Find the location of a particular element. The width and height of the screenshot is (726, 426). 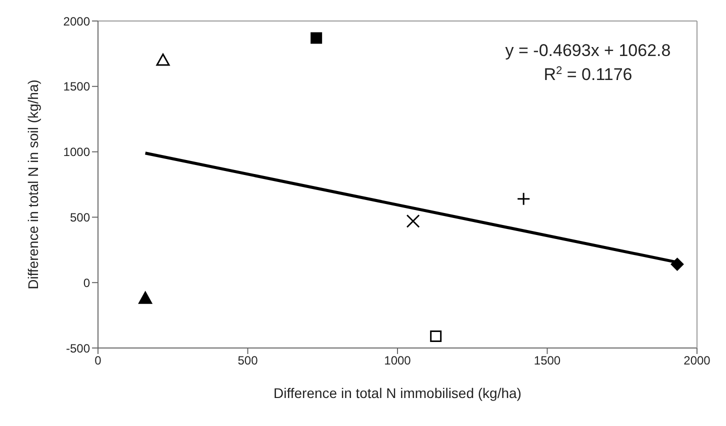

x-tick-label: 0 is located at coordinates (98, 361).